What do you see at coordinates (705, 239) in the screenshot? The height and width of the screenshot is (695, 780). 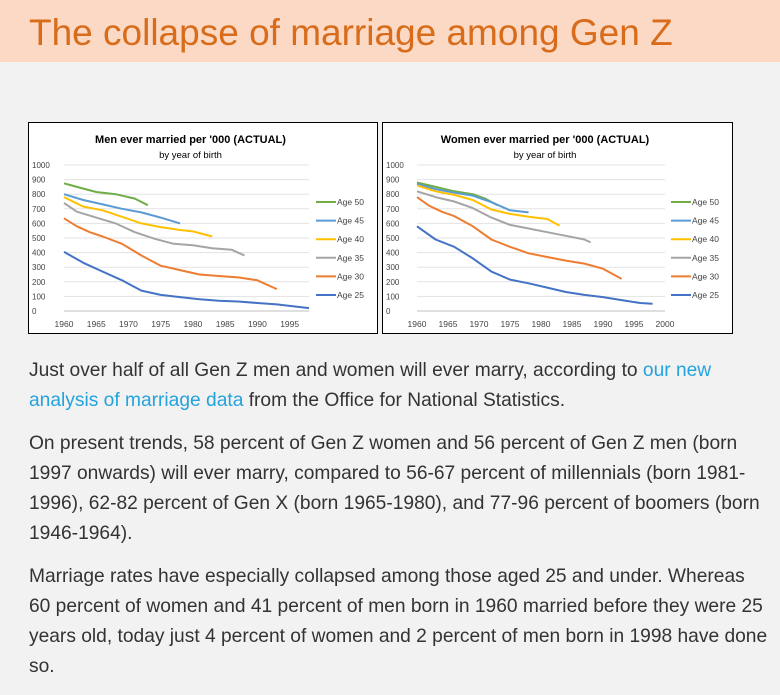 I see `women-chart-legend-label: Age 40` at bounding box center [705, 239].